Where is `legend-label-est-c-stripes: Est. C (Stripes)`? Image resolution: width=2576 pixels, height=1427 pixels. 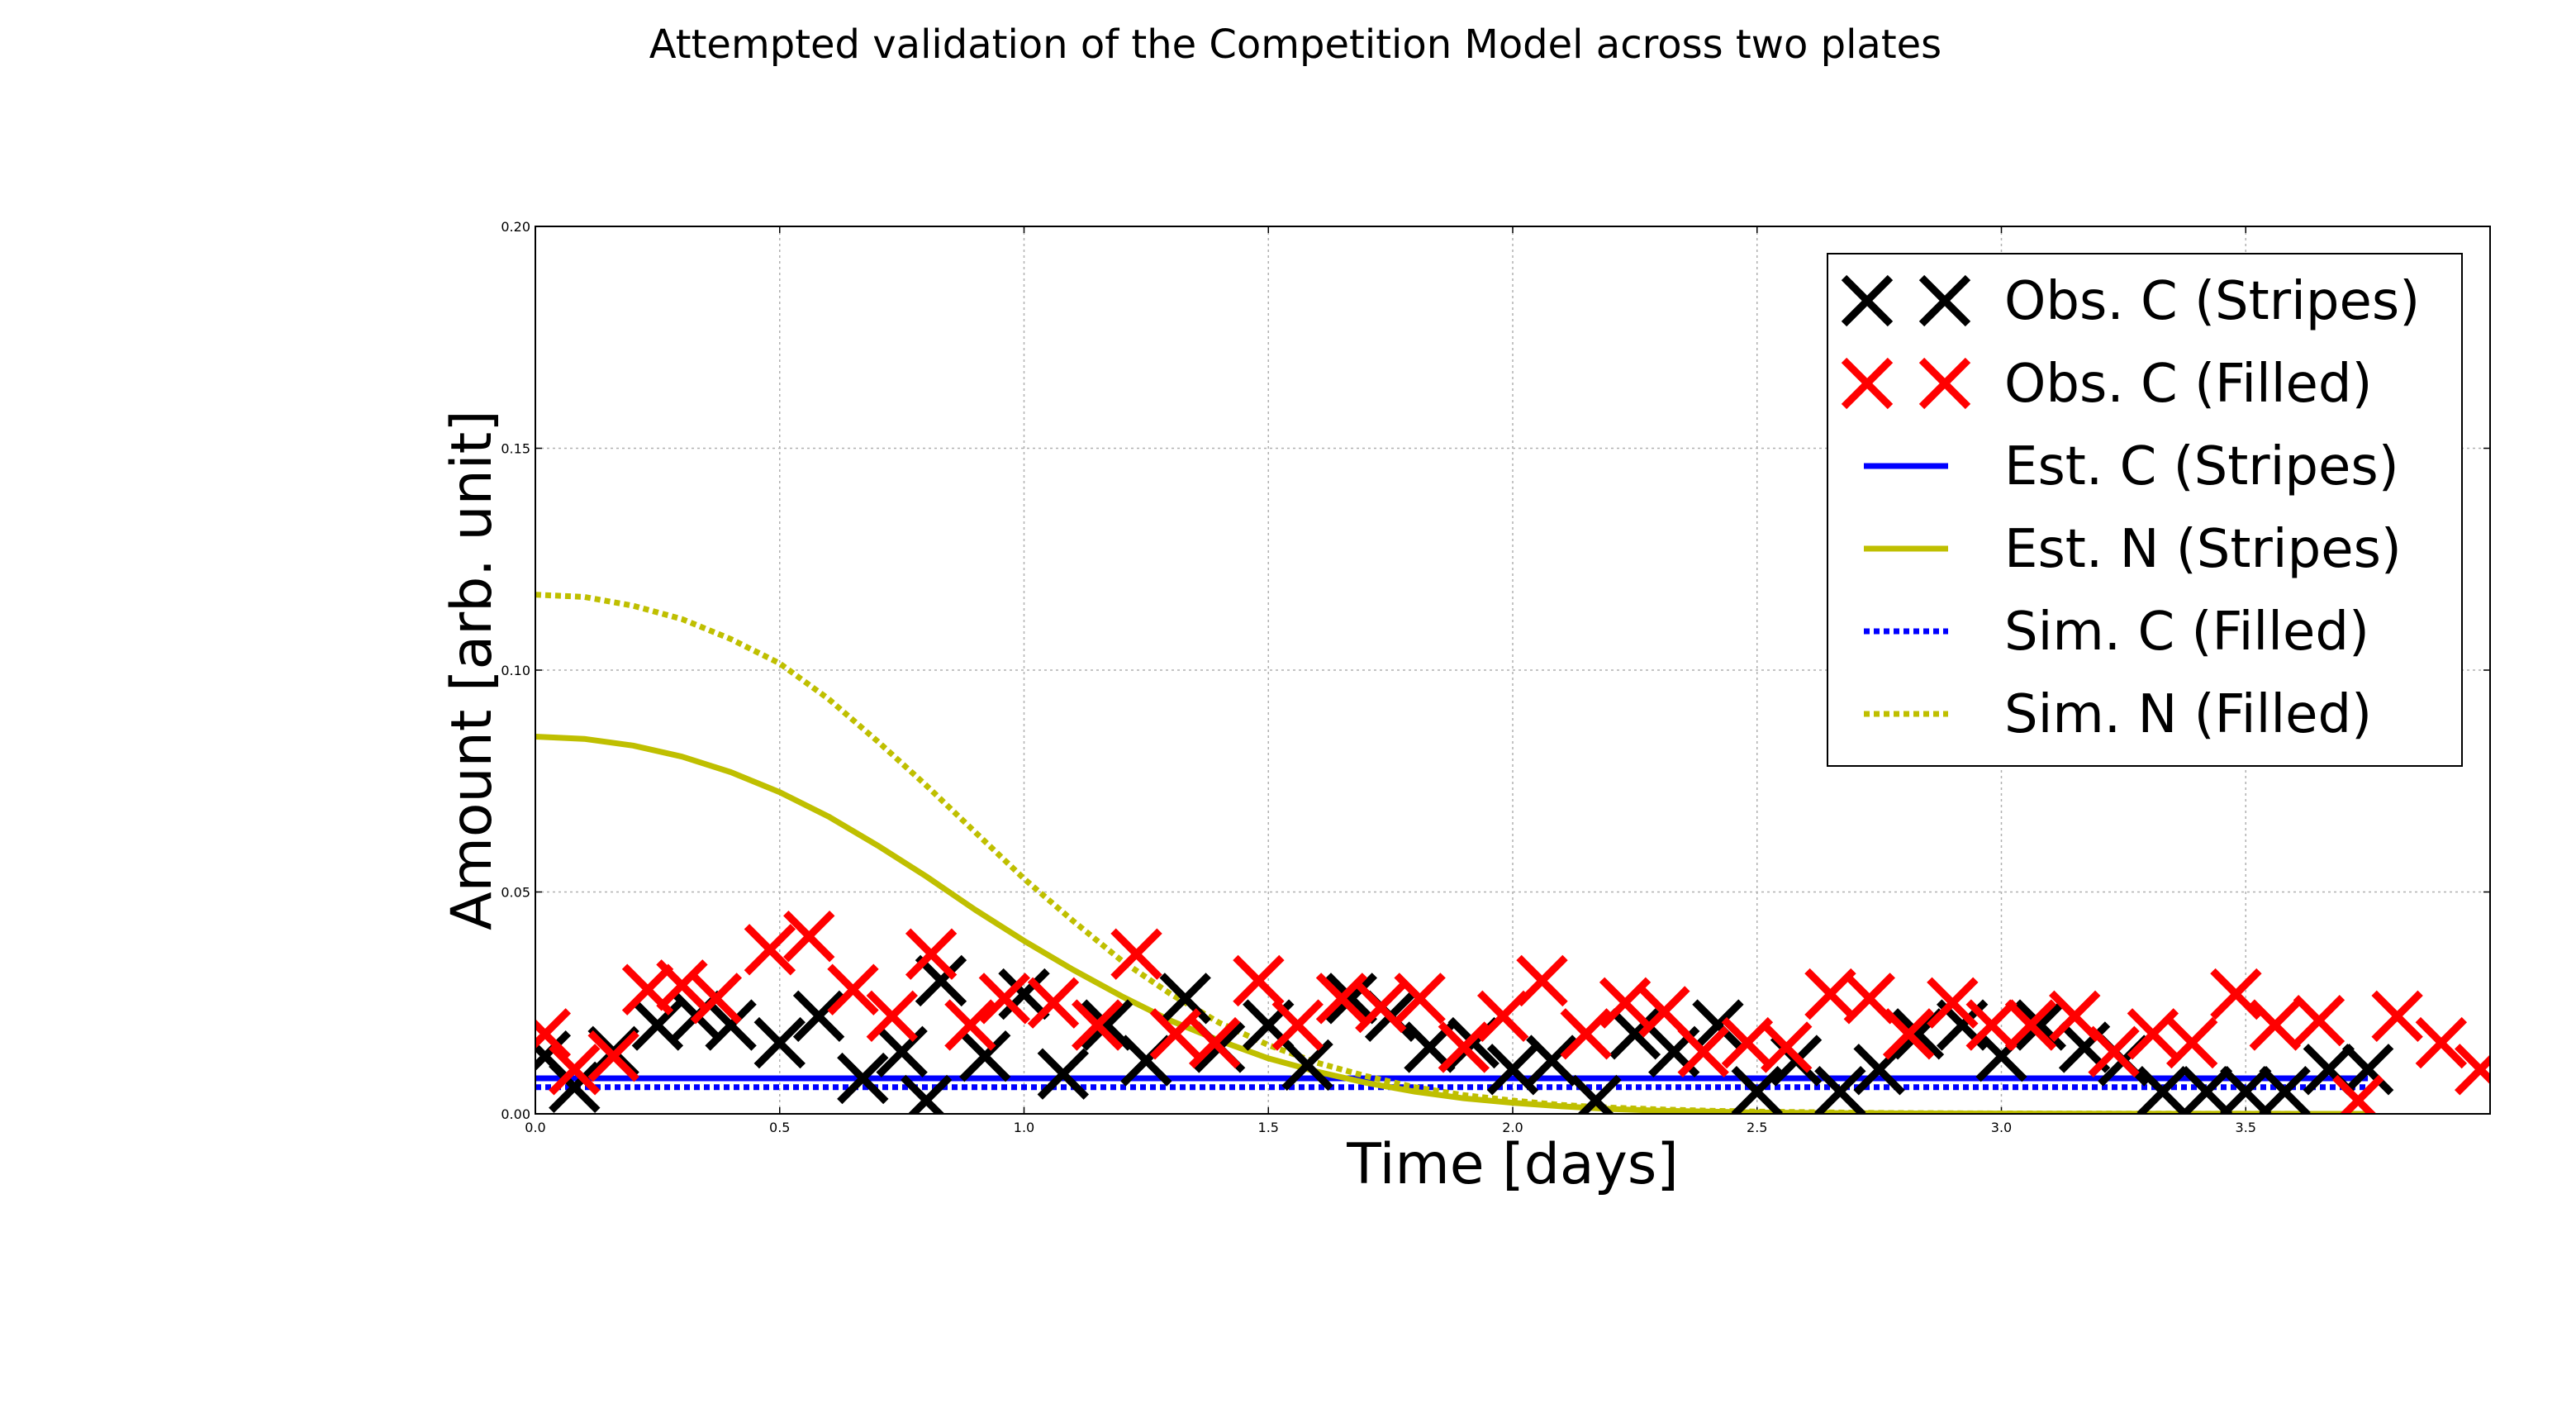
legend-label-est-c-stripes: Est. C (Stripes) is located at coordinates (2201, 466).